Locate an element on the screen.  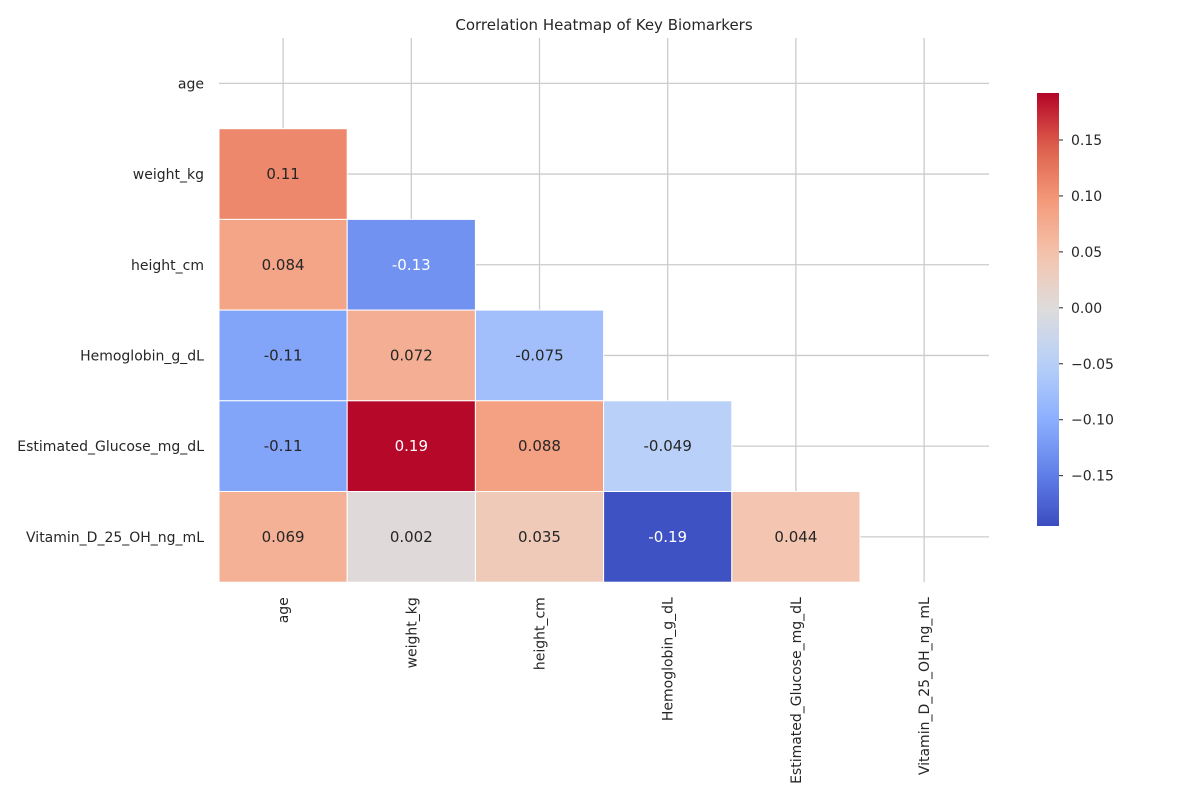
chart-title: Correlation Heatmap of Key Biomarkers is located at coordinates (603, 25).